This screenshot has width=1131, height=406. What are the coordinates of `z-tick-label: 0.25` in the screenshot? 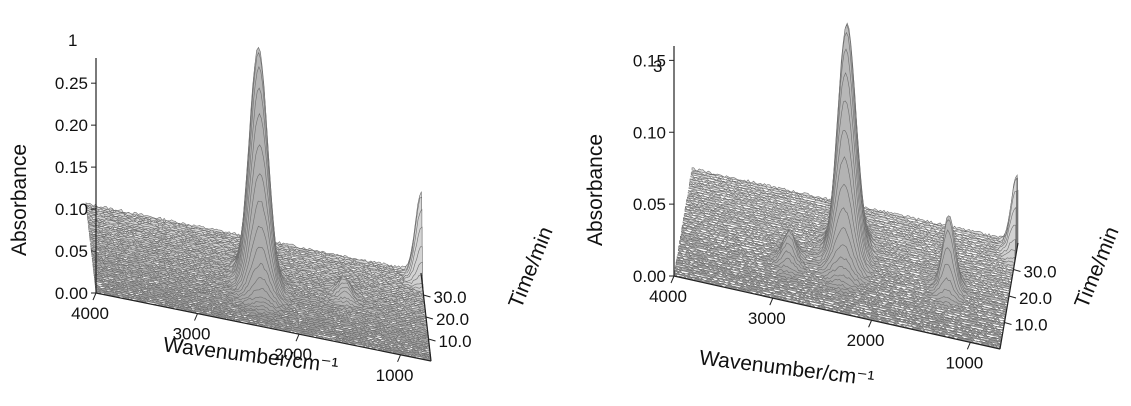 It's located at (71, 83).